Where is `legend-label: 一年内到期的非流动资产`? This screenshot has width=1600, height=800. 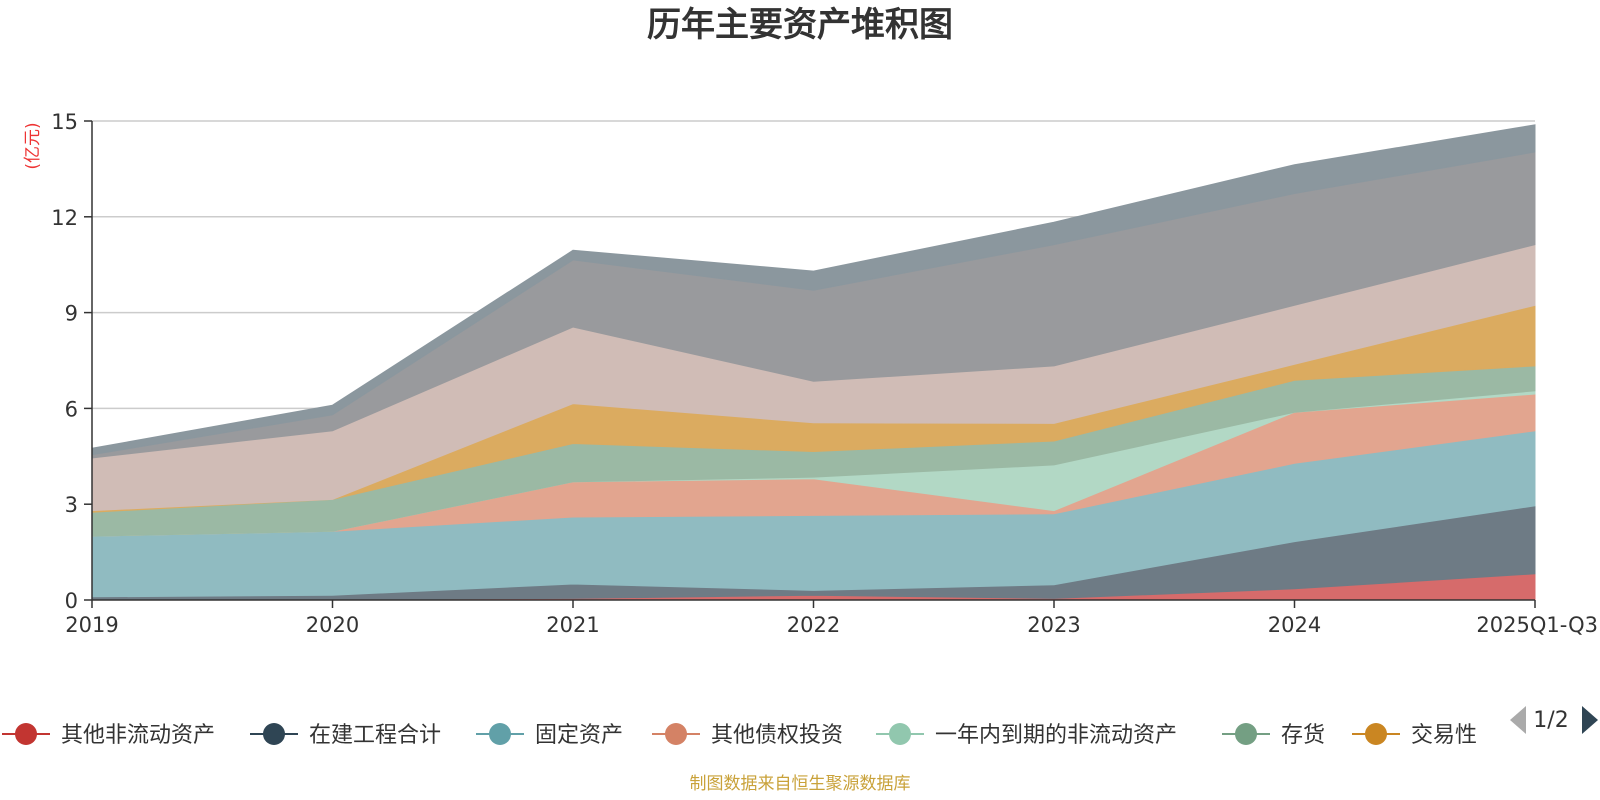
legend-label: 一年内到期的非流动资产 is located at coordinates (1056, 735).